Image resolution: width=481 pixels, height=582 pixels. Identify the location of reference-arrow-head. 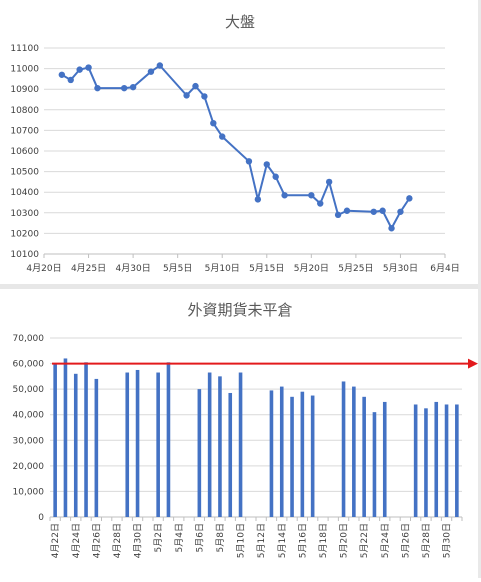
(473, 363).